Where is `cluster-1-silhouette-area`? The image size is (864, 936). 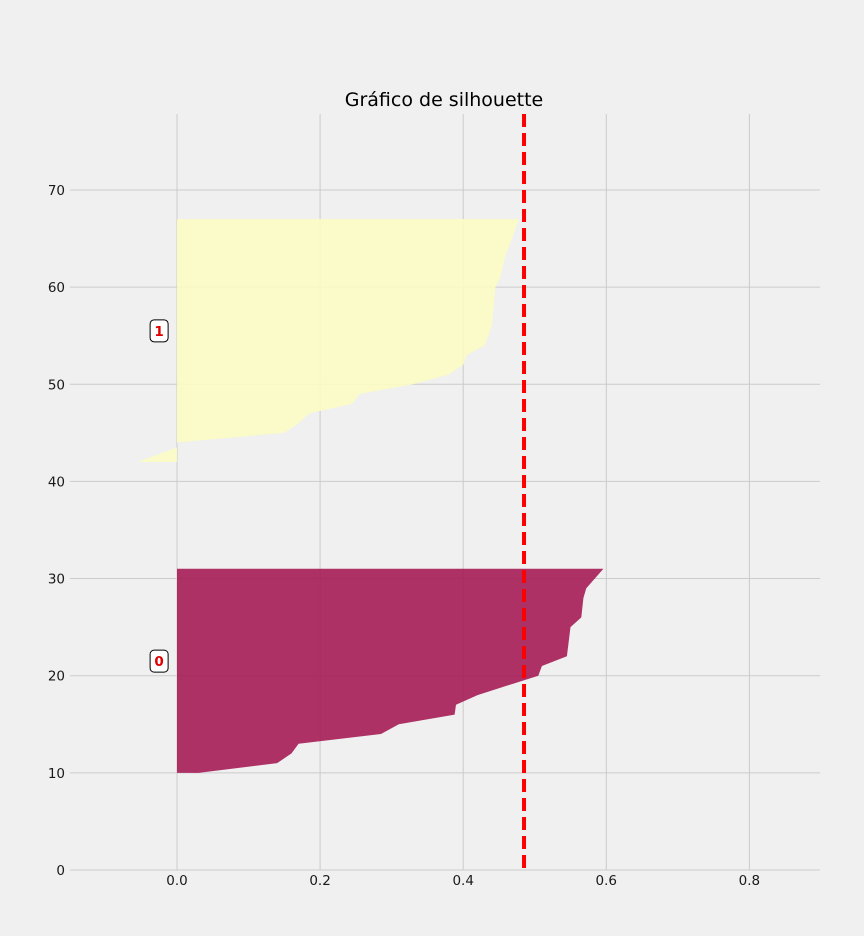
cluster-1-silhouette-area is located at coordinates (328, 340).